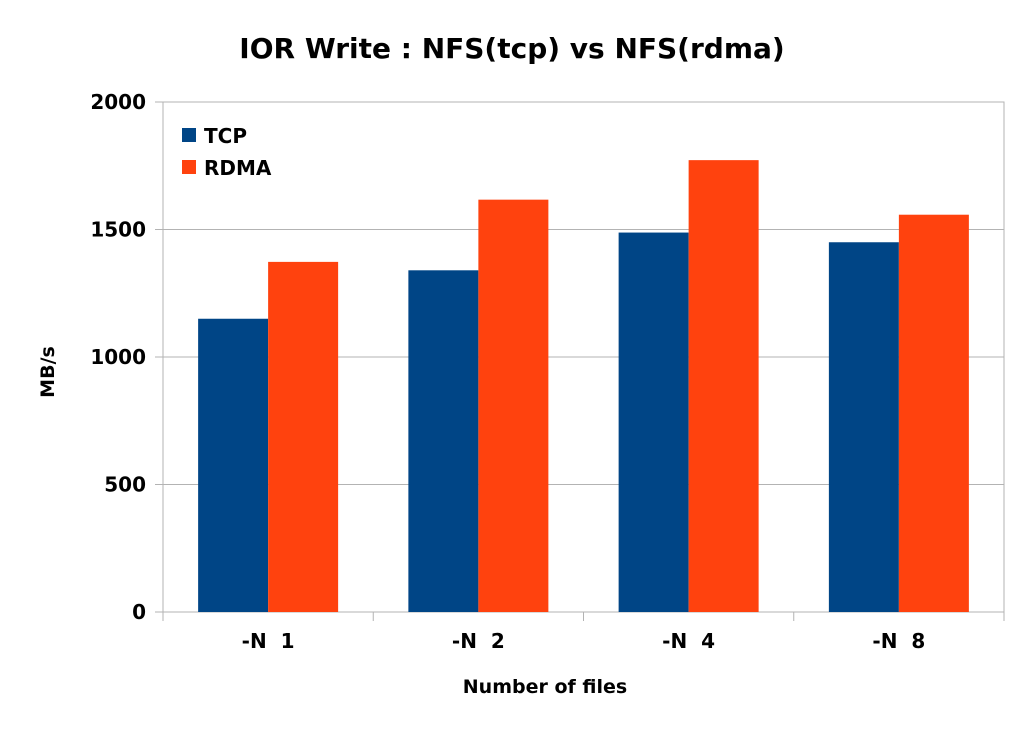 The width and height of the screenshot is (1024, 736). What do you see at coordinates (898, 641) in the screenshot?
I see `x-tick-label: -N 8` at bounding box center [898, 641].